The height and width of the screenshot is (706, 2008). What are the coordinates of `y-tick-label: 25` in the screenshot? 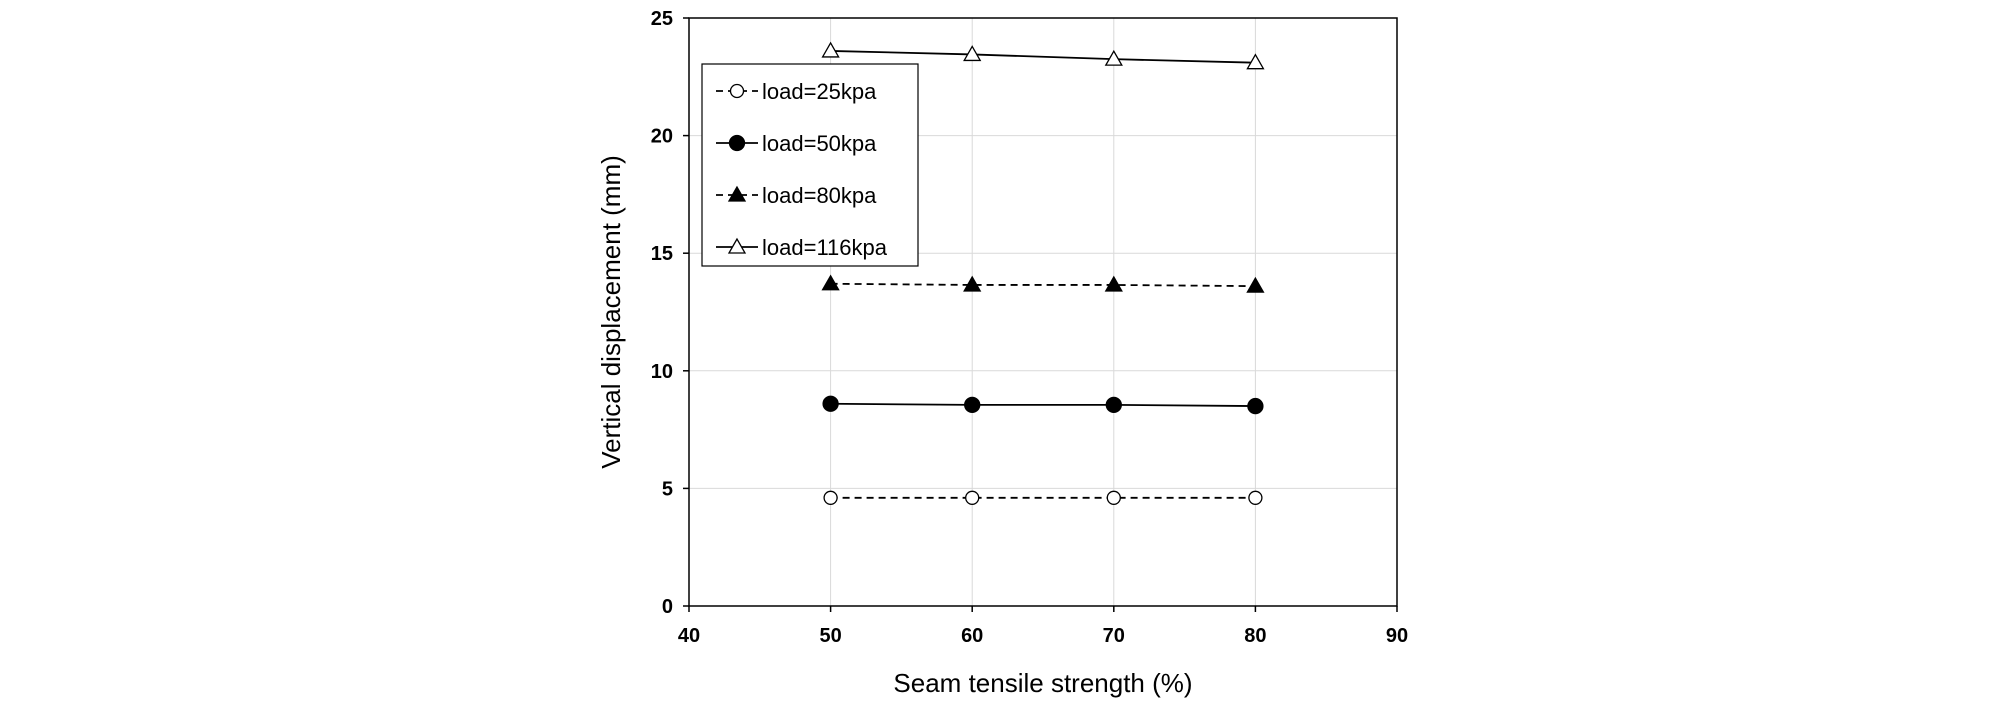 It's located at (662, 19).